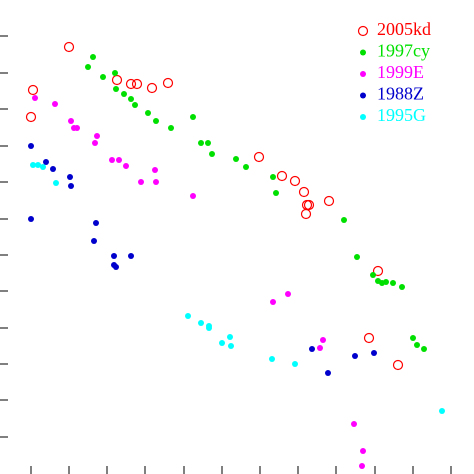  I want to click on legend-label: 2005kd, so click(404, 29).